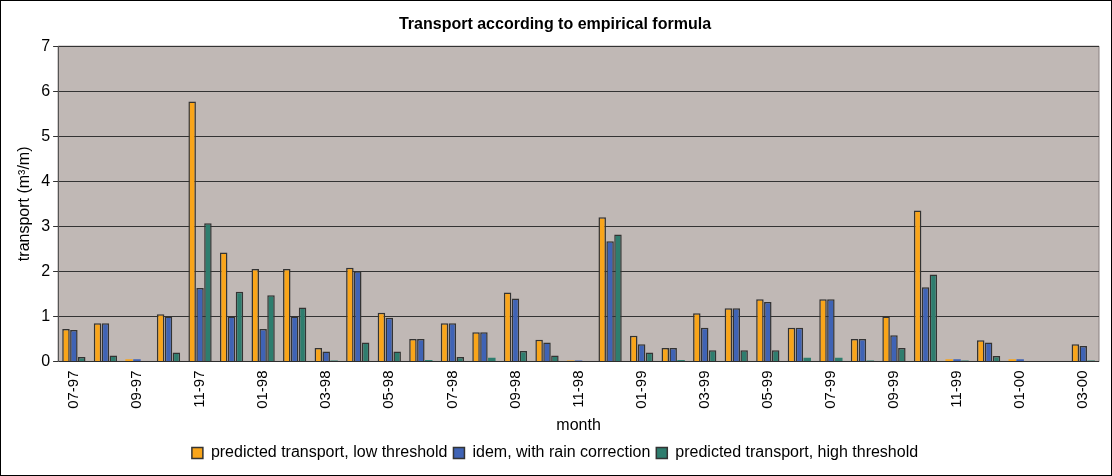 The image size is (1112, 476). I want to click on x-tick-label: 11-97, so click(199, 389).